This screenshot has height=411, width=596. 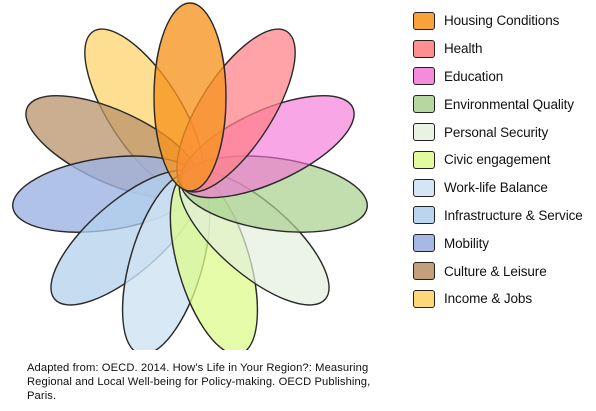 I want to click on legend-swatch-housing-conditions, so click(x=424, y=20).